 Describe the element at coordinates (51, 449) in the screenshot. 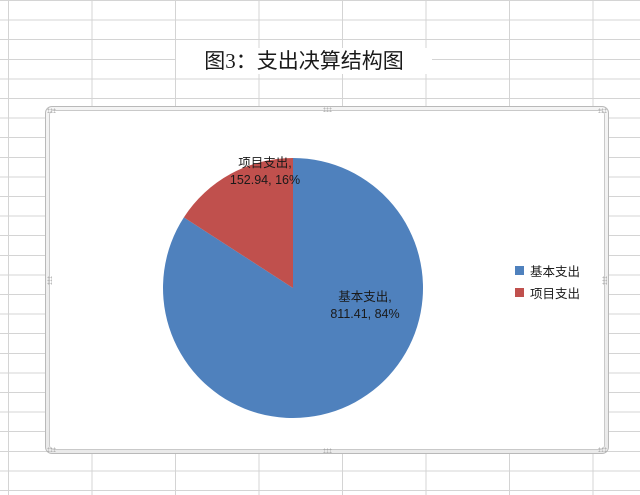

I see `resize-handle-bottom-left` at that location.